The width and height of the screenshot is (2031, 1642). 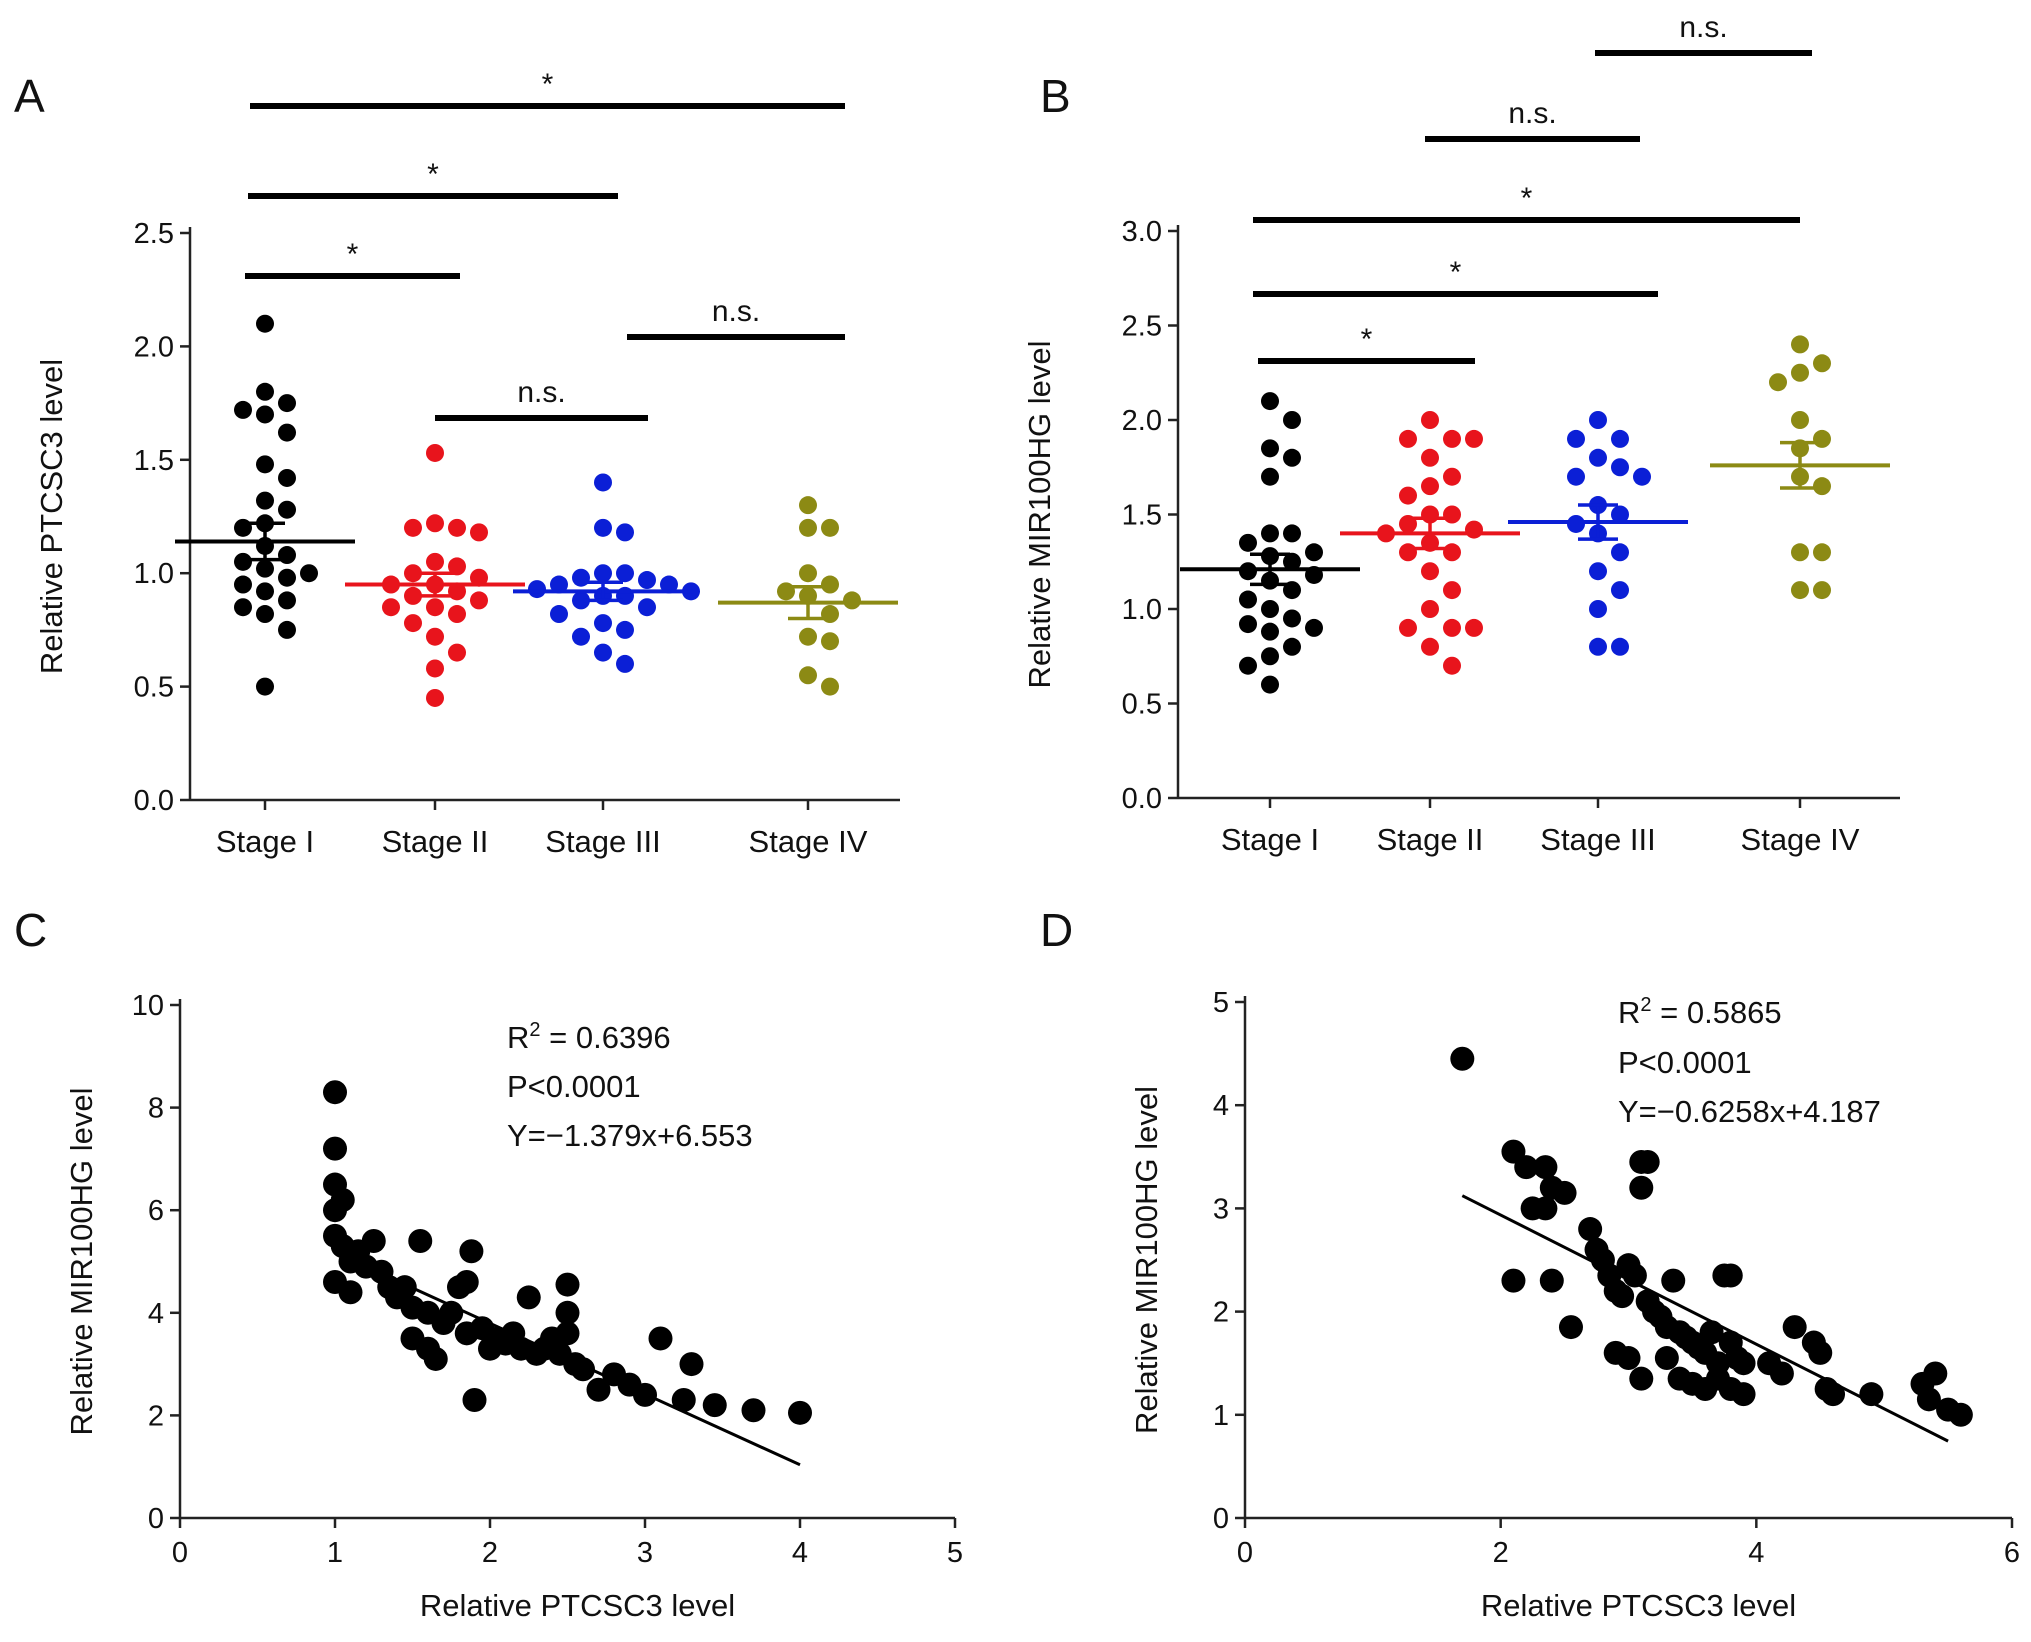 I want to click on y-tick-label: 0, so click(x=1221, y=1519).